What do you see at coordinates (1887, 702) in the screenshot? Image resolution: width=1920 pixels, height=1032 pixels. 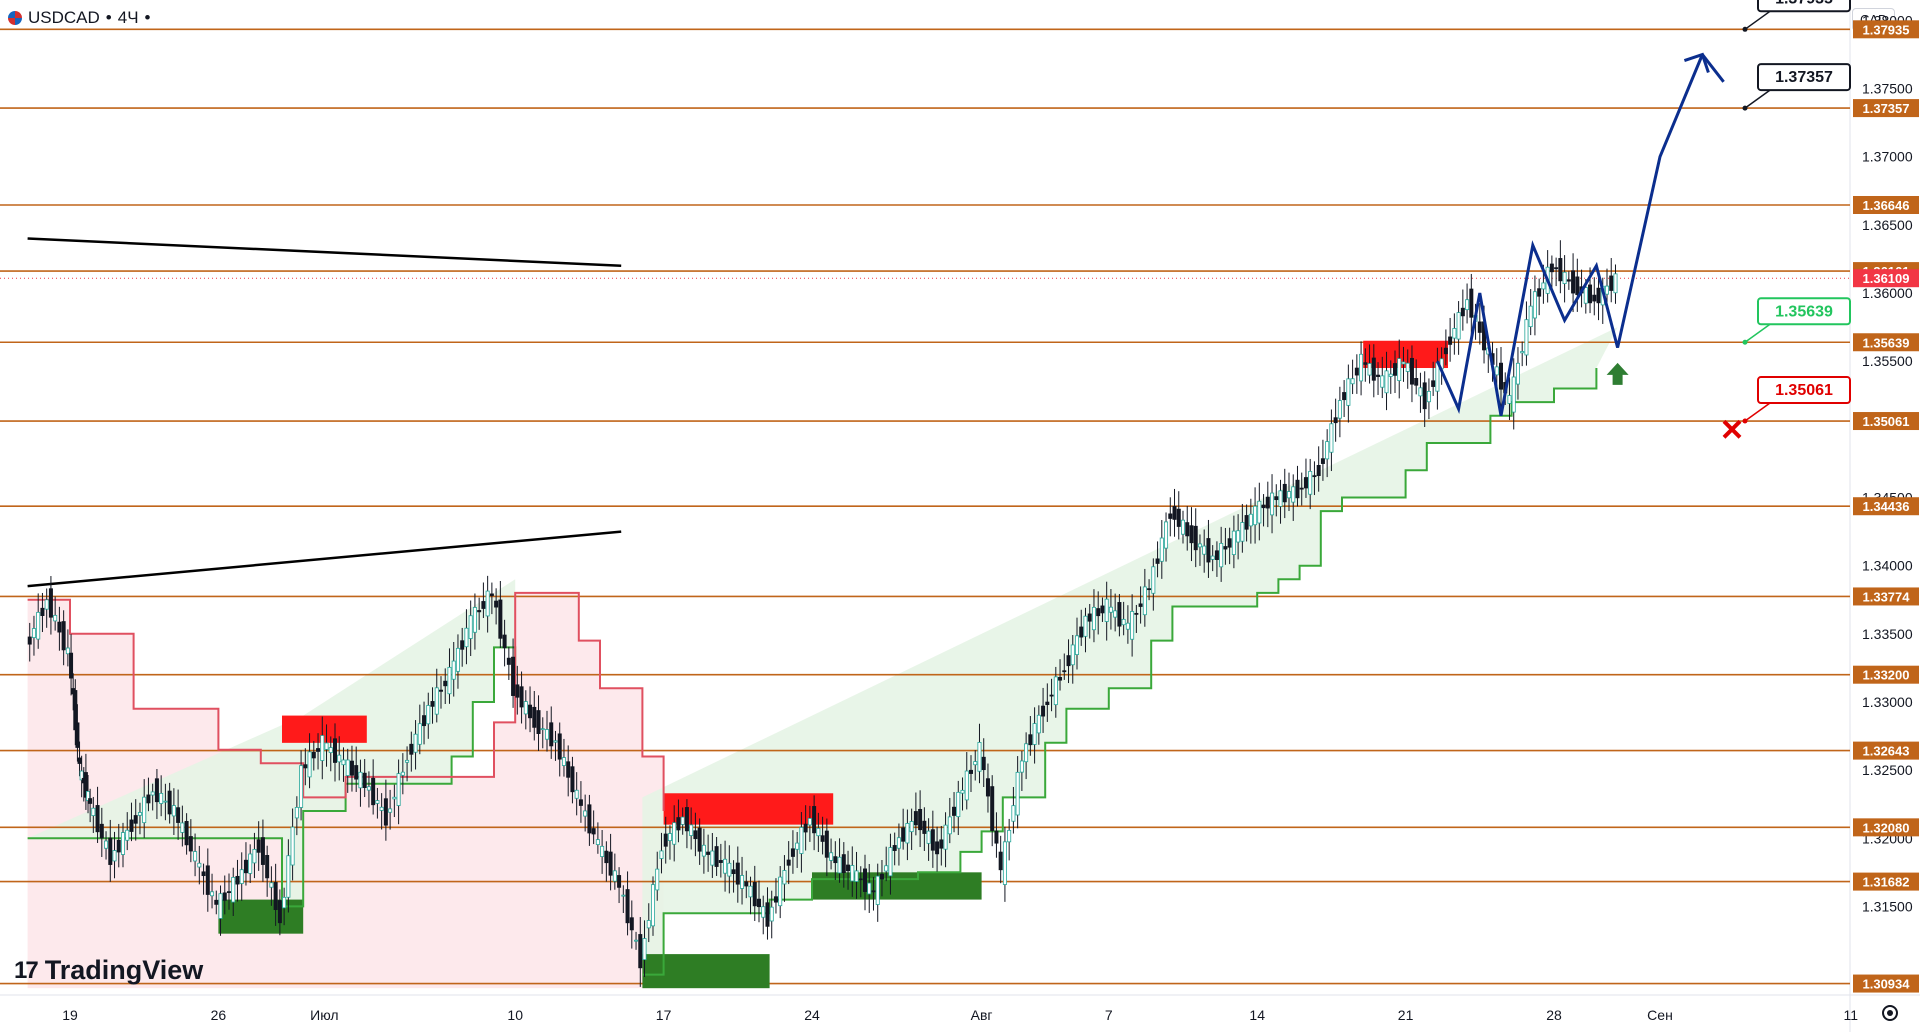 I see `y-tick-label: 1.33000` at bounding box center [1887, 702].